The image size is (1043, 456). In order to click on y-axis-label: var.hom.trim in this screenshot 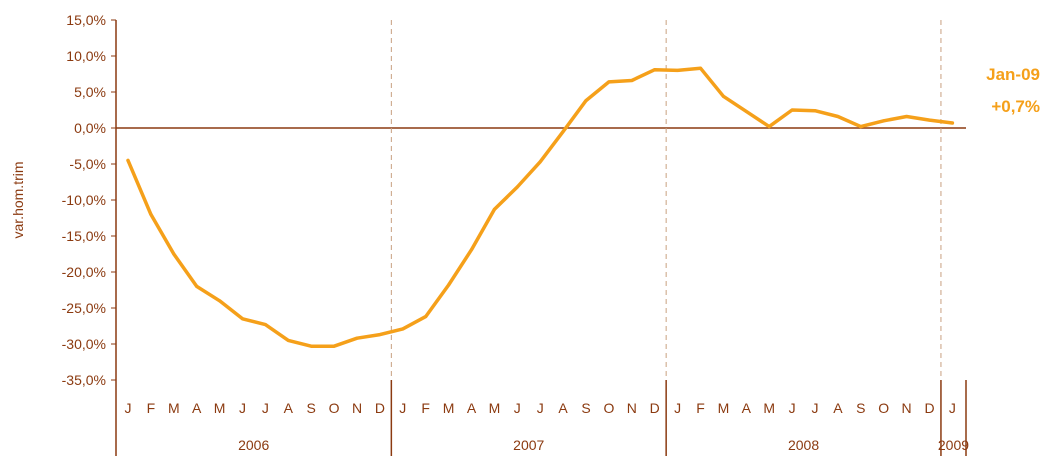, I will do `click(18, 199)`.